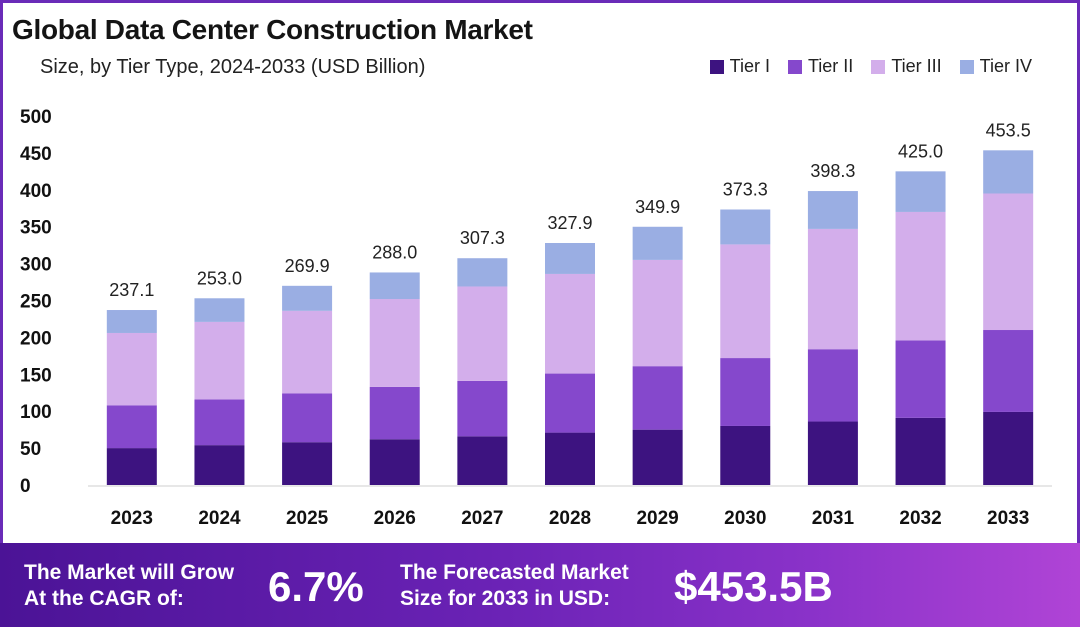  What do you see at coordinates (657, 518) in the screenshot?
I see `x-tick-label: 2029` at bounding box center [657, 518].